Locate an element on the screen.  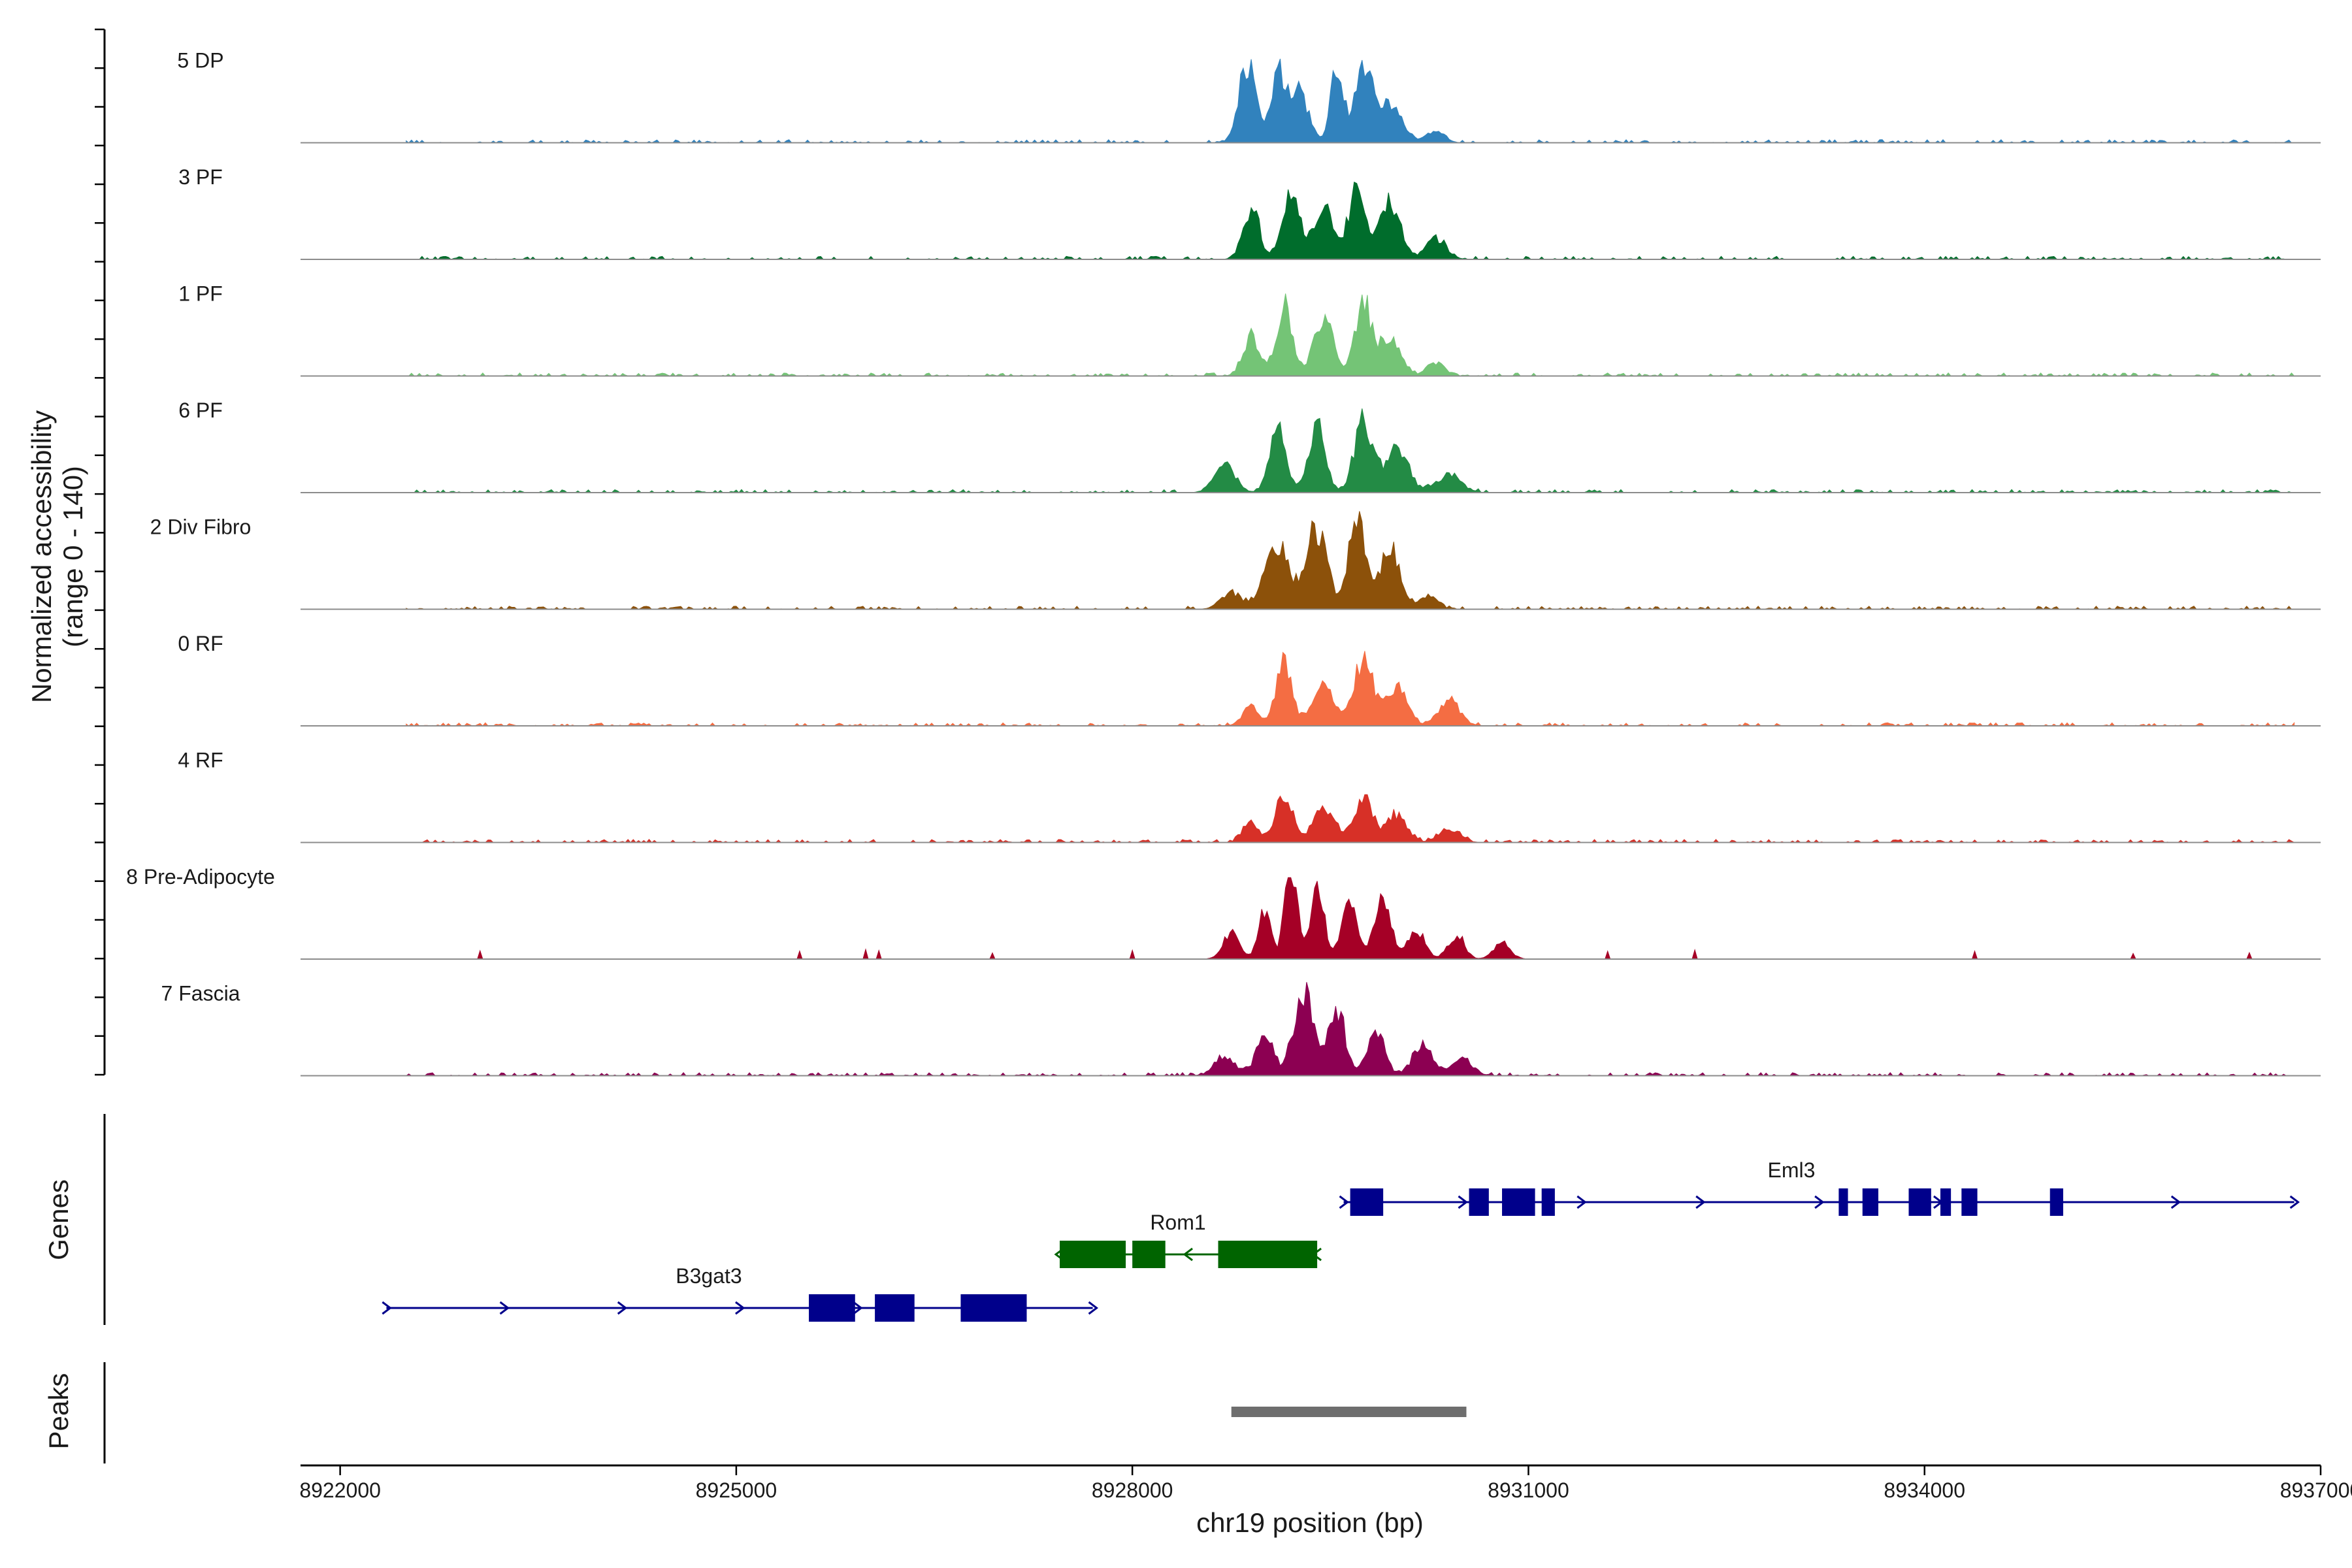
track-label: 8 Pre-Adipocyte is located at coordinates (200, 877).